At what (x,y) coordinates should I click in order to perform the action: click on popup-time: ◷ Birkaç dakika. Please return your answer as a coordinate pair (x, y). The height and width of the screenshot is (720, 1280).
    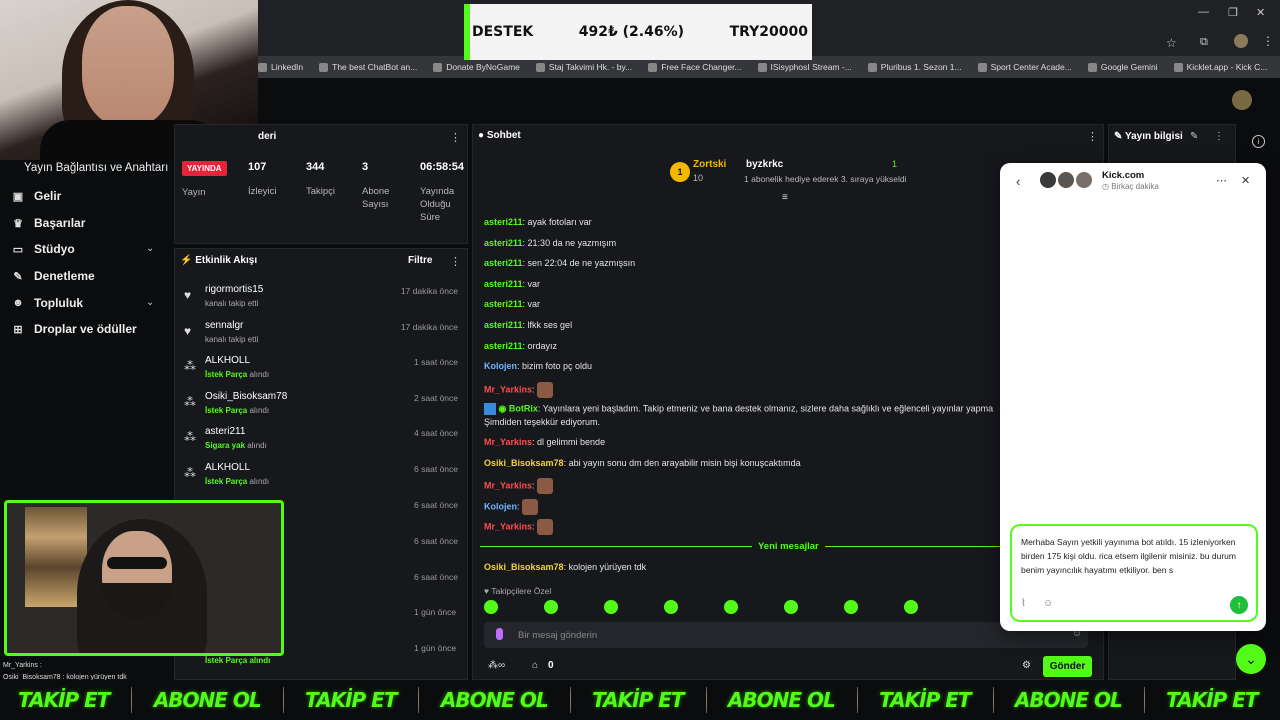
    Looking at the image, I should click on (1130, 186).